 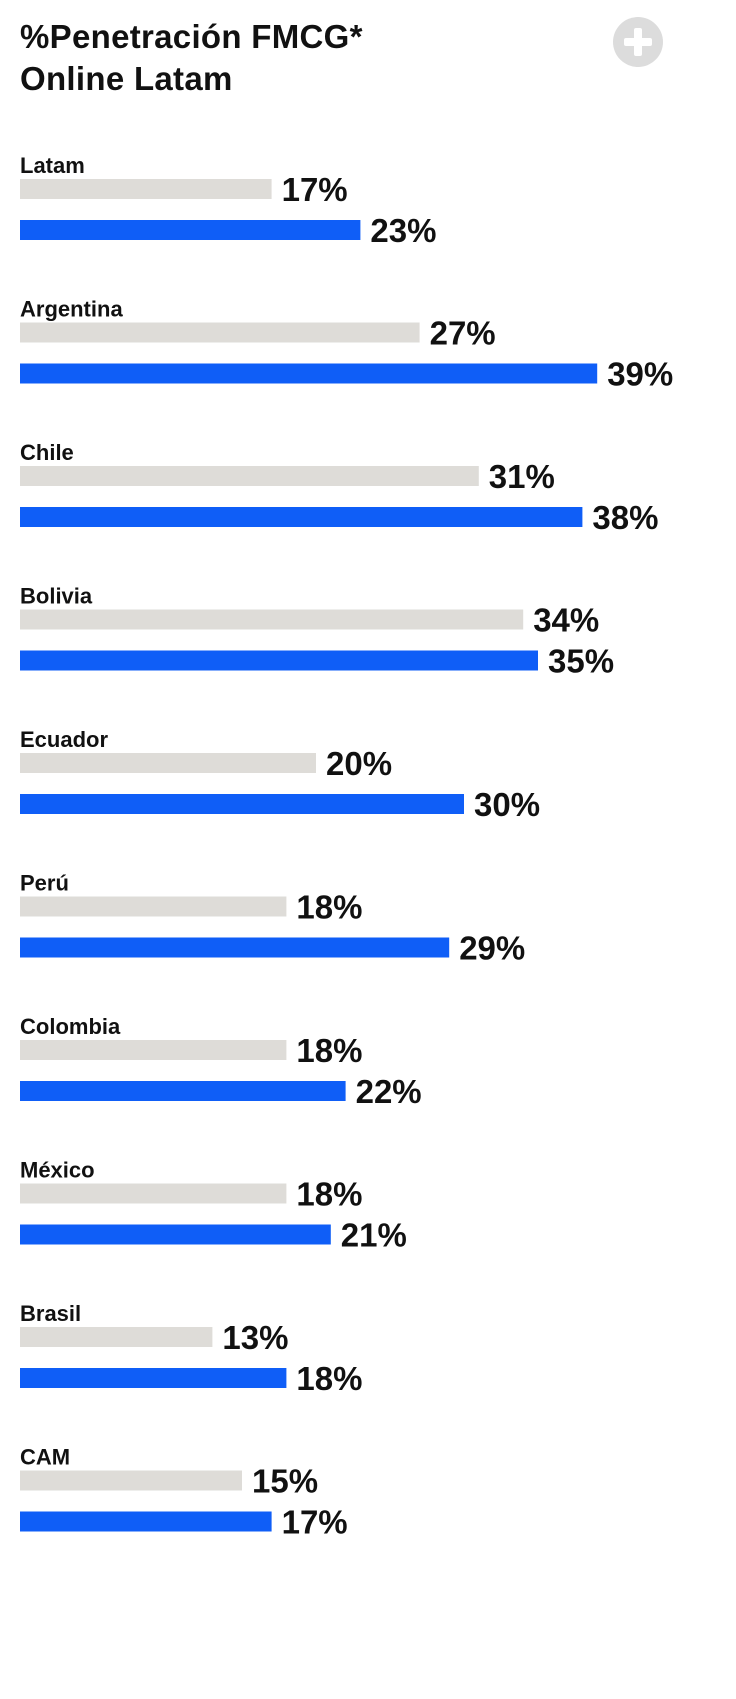 What do you see at coordinates (339, 488) in the screenshot?
I see `bar-group-chile: Chile 31% 38%` at bounding box center [339, 488].